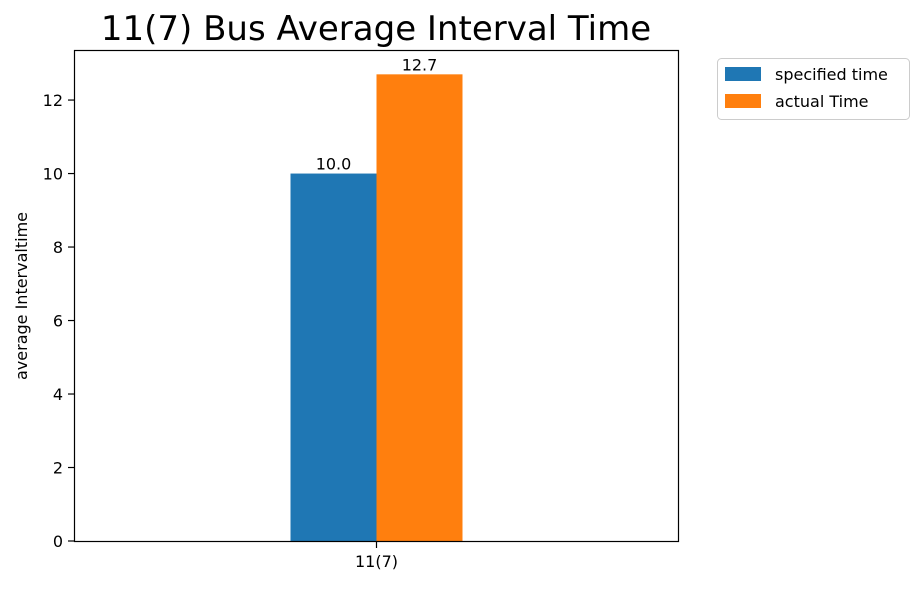  I want to click on y-tick-label-12: 12, so click(53, 100).